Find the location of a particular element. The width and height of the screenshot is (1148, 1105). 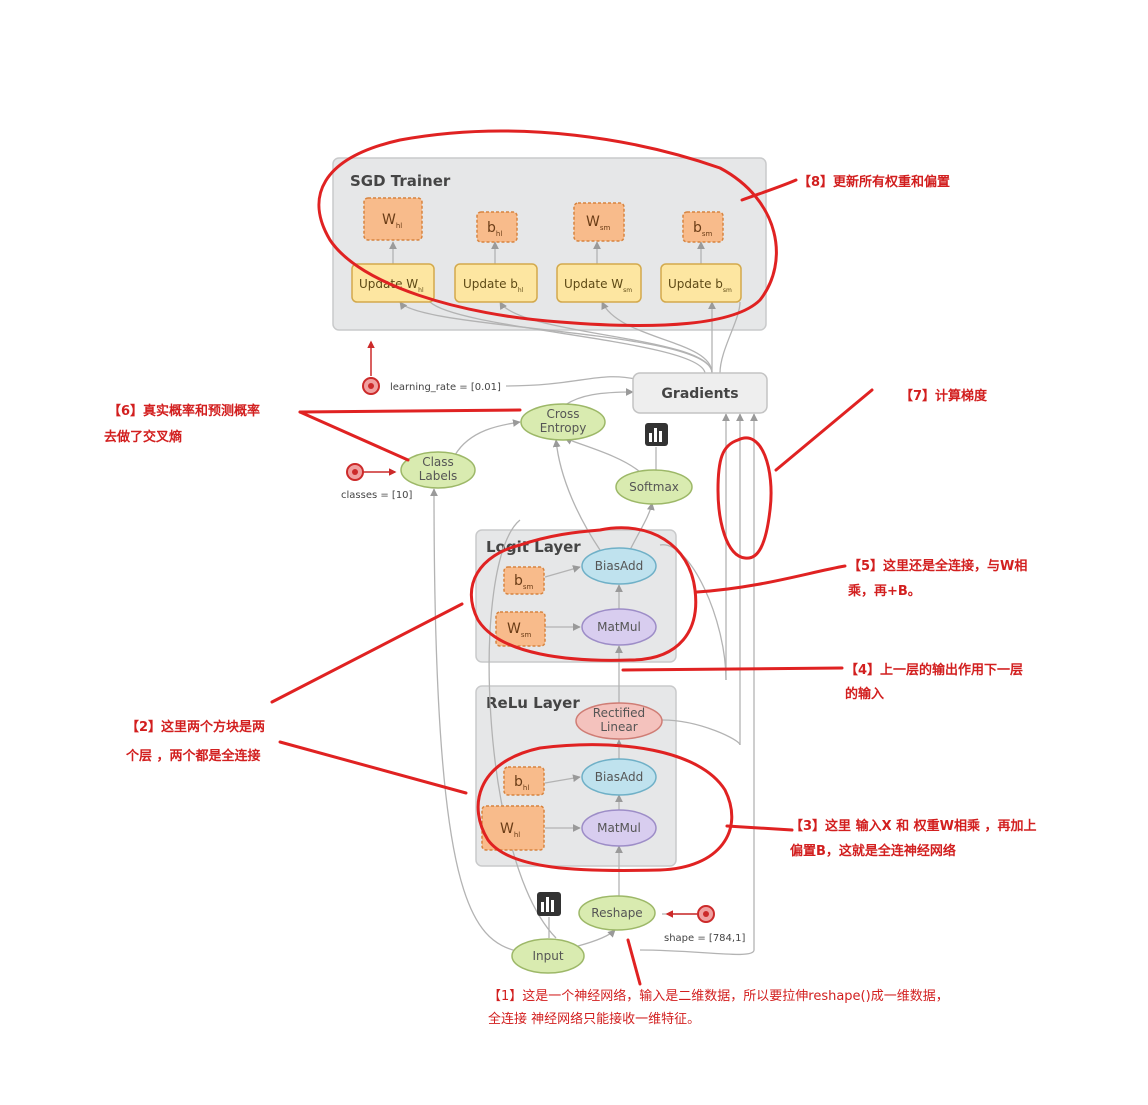

annotation-8: 【8】更新所有权重和偏置 is located at coordinates (874, 182).